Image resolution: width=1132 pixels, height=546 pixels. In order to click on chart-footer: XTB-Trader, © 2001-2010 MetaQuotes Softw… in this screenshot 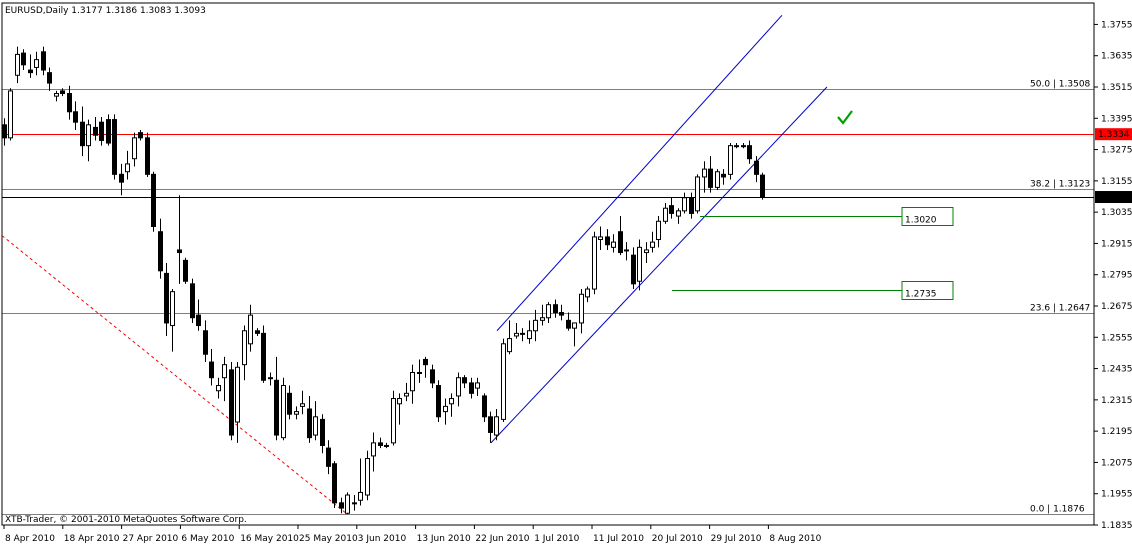, I will do `click(126, 520)`.